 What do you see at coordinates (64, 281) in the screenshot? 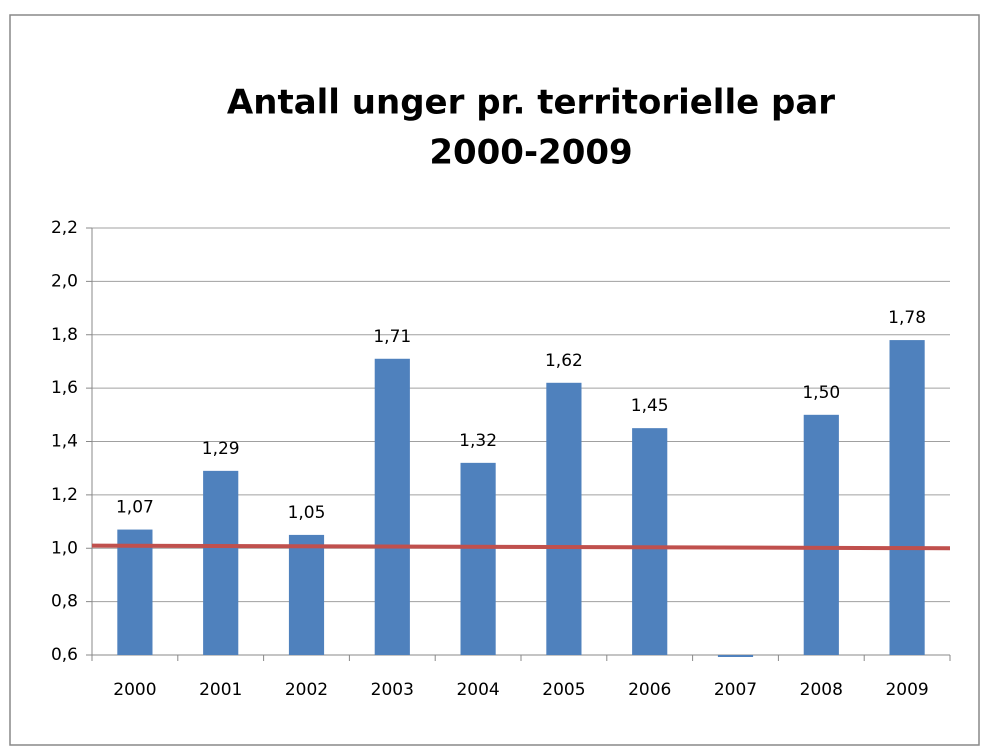
I see `y-tick-label: 2,0` at bounding box center [64, 281].